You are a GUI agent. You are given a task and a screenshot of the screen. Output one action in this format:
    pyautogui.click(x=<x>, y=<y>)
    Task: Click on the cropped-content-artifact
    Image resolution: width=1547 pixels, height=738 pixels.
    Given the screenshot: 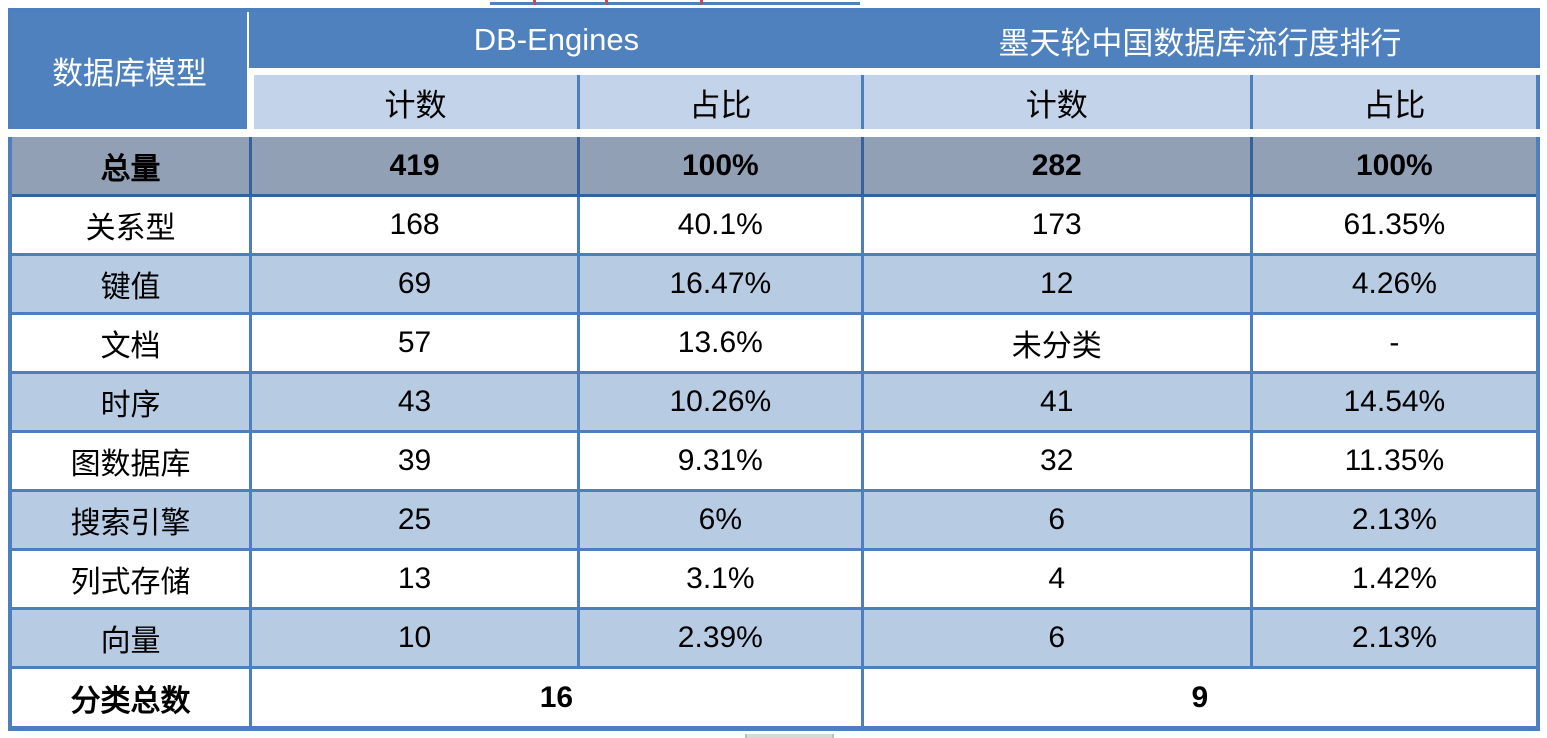 What is the action you would take?
    pyautogui.click(x=773, y=3)
    